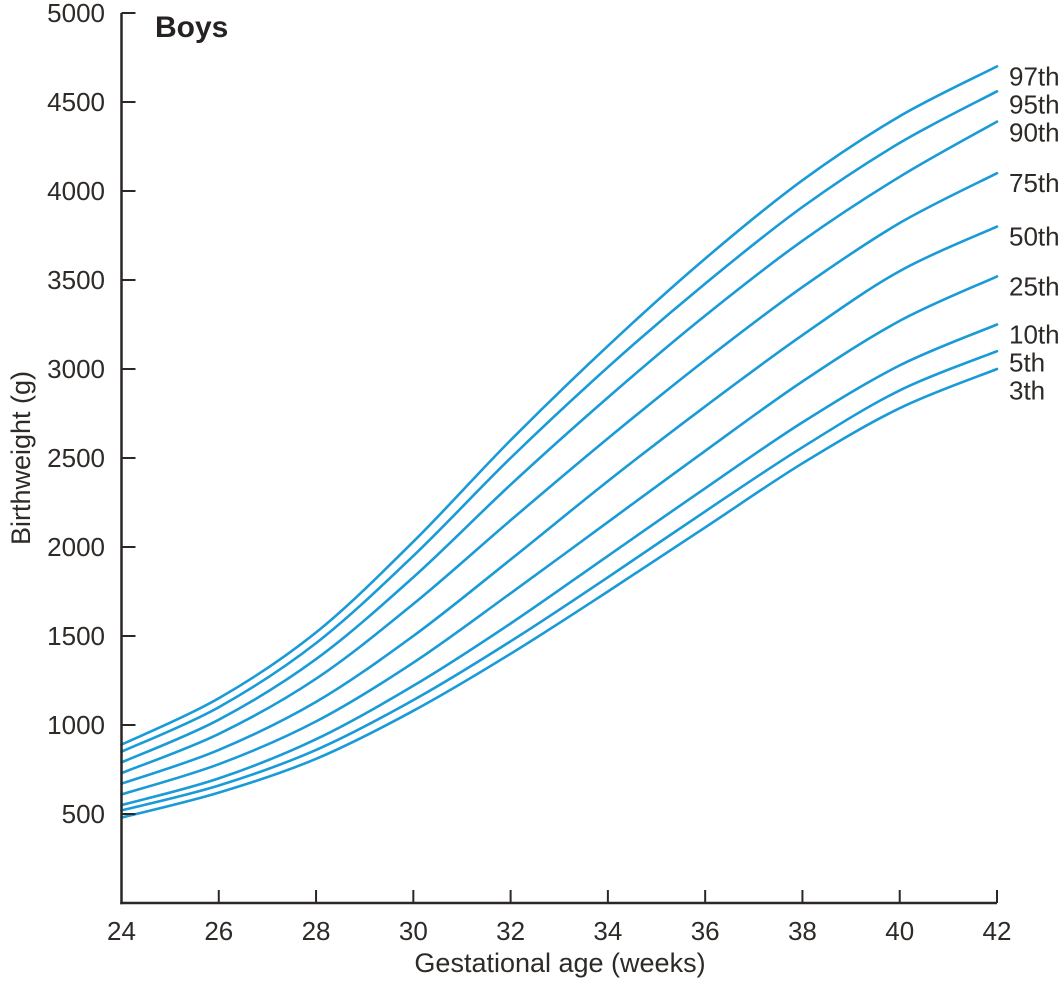 This screenshot has width=1064, height=997. What do you see at coordinates (76, 458) in the screenshot?
I see `y-tick-label: 2500` at bounding box center [76, 458].